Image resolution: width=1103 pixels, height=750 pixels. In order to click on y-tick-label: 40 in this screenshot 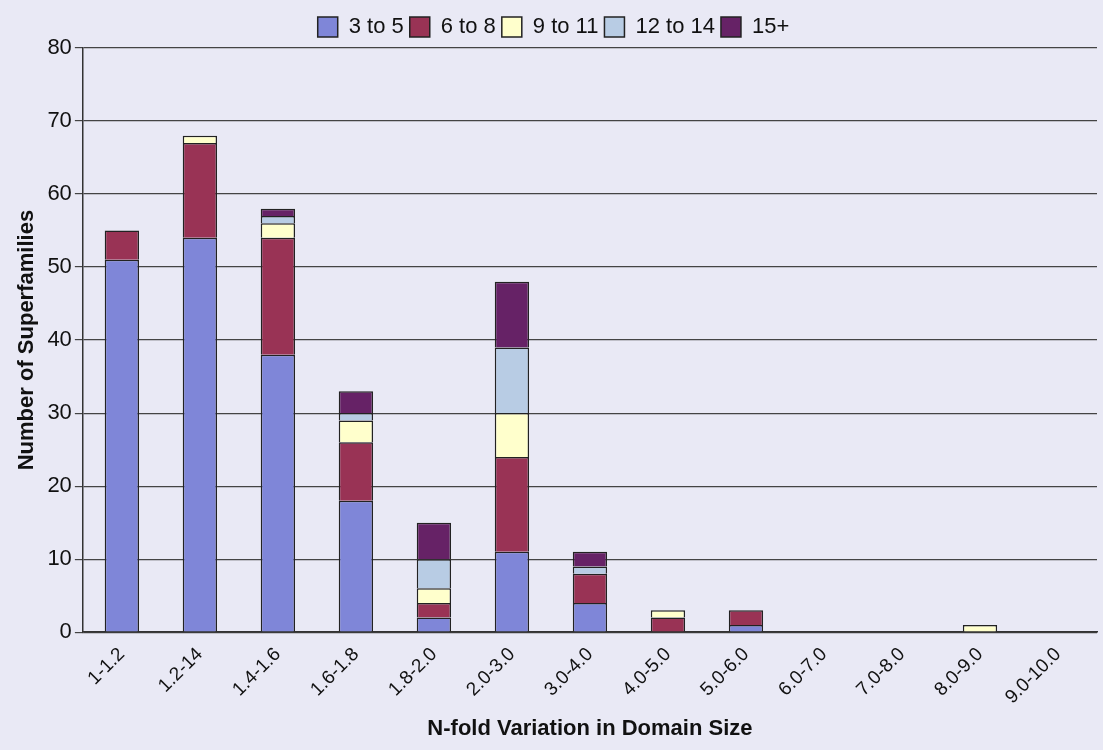, I will do `click(59, 339)`.